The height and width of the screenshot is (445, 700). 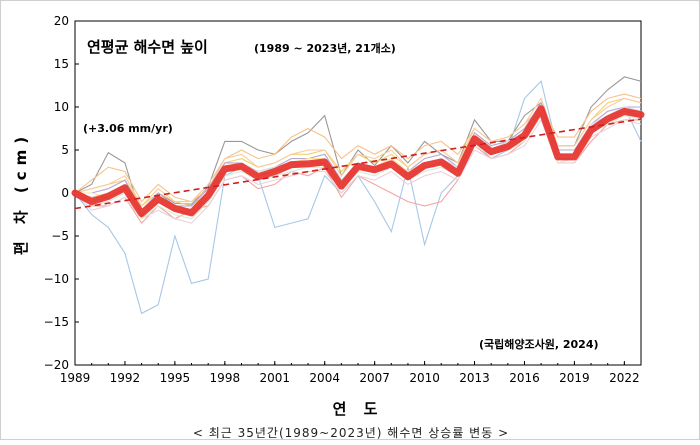 What do you see at coordinates (125, 378) in the screenshot?
I see `x-tick-label: 1992` at bounding box center [125, 378].